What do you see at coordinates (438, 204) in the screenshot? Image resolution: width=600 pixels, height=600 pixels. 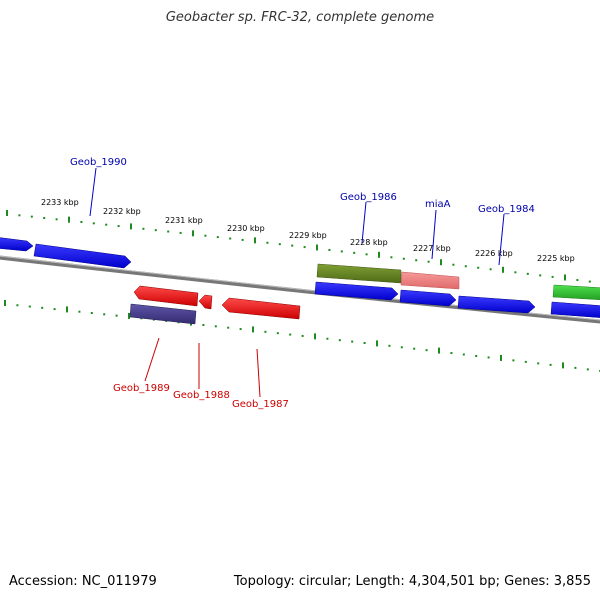 I see `gene-label-miaa: miaA` at bounding box center [438, 204].